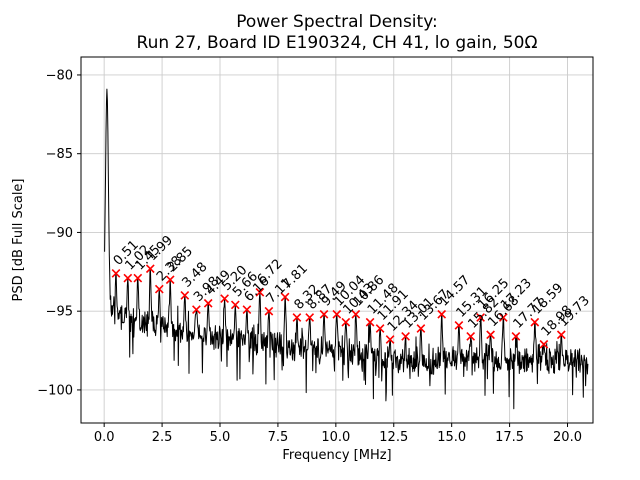 This screenshot has width=640, height=480. I want to click on y-axis-label: PSD [dB Full Scale], so click(18, 239).